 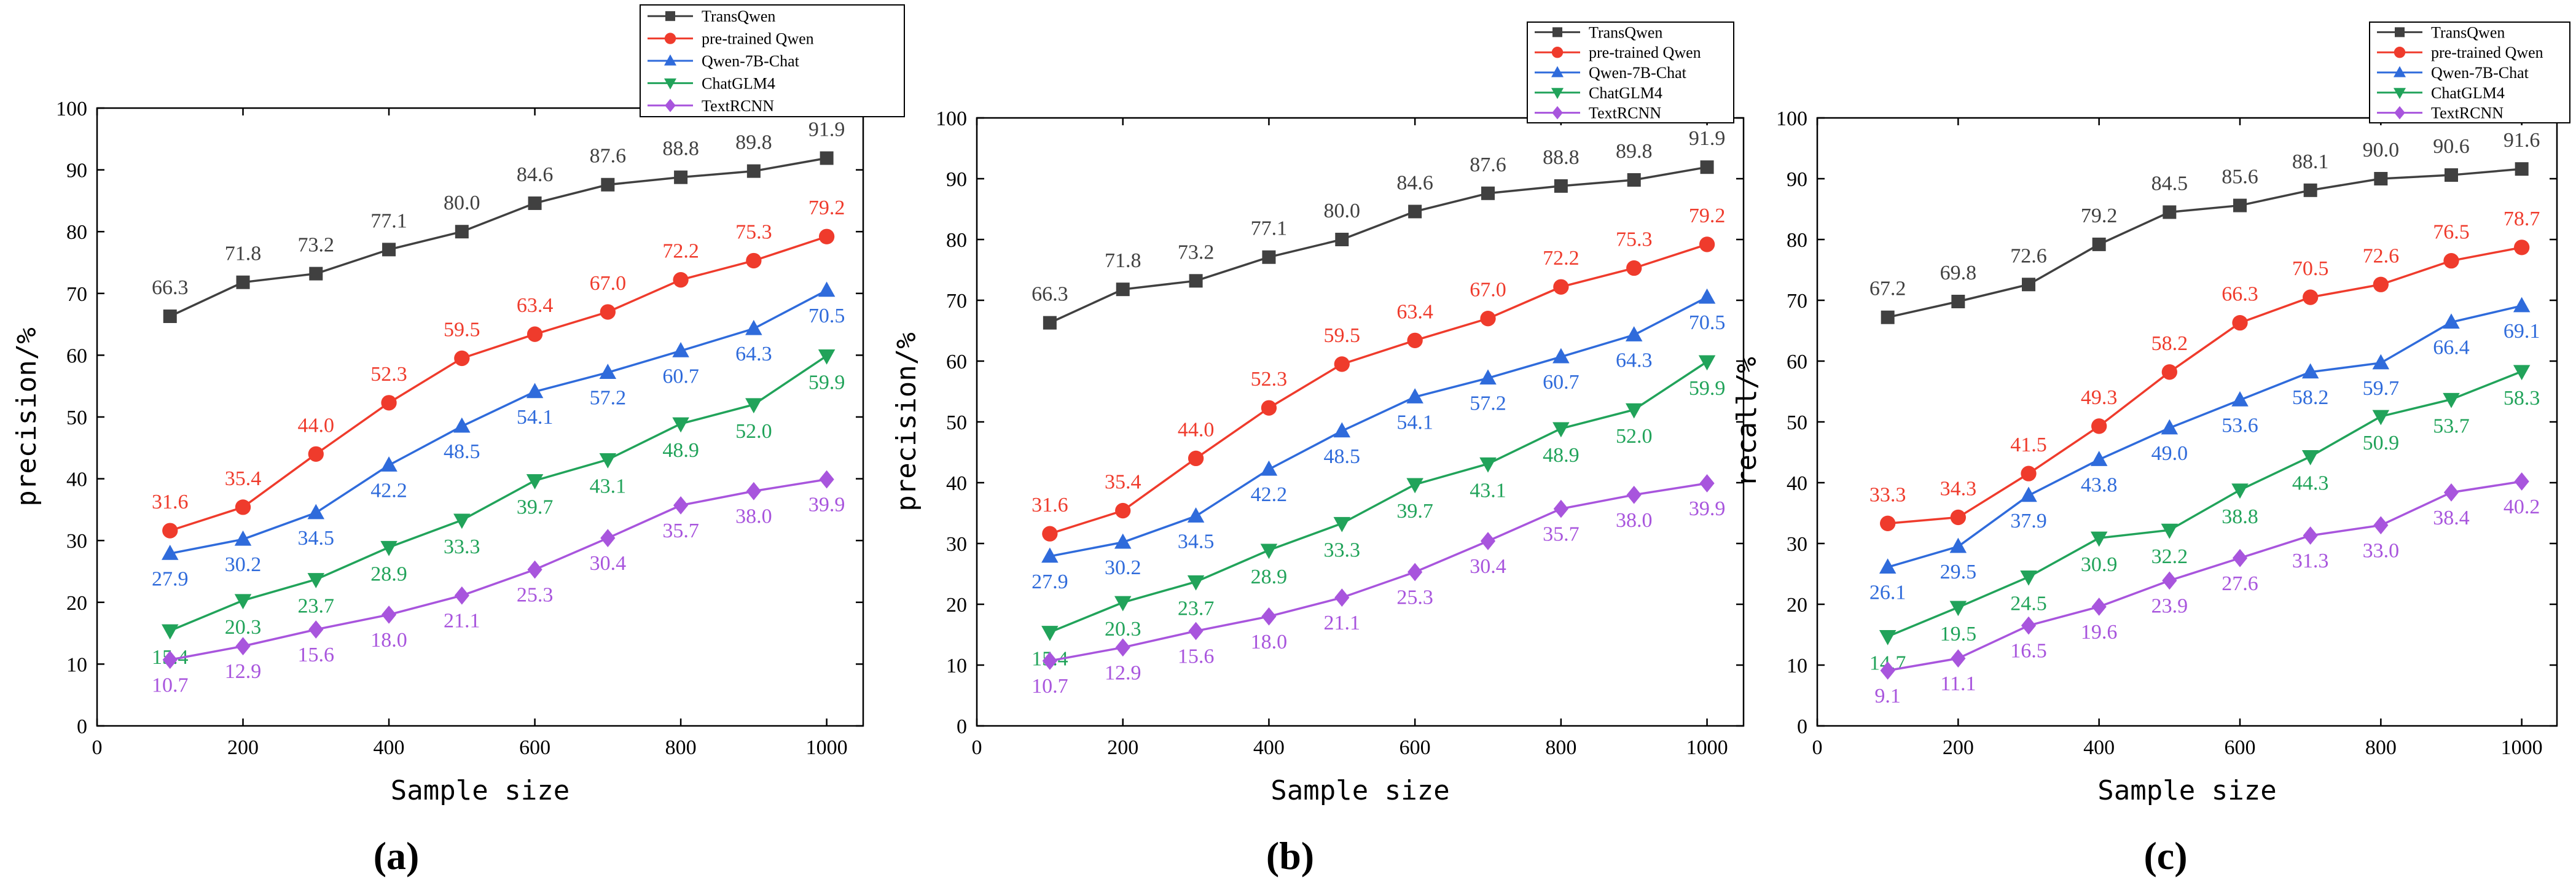 I want to click on data-label: 28.9, so click(x=1269, y=577).